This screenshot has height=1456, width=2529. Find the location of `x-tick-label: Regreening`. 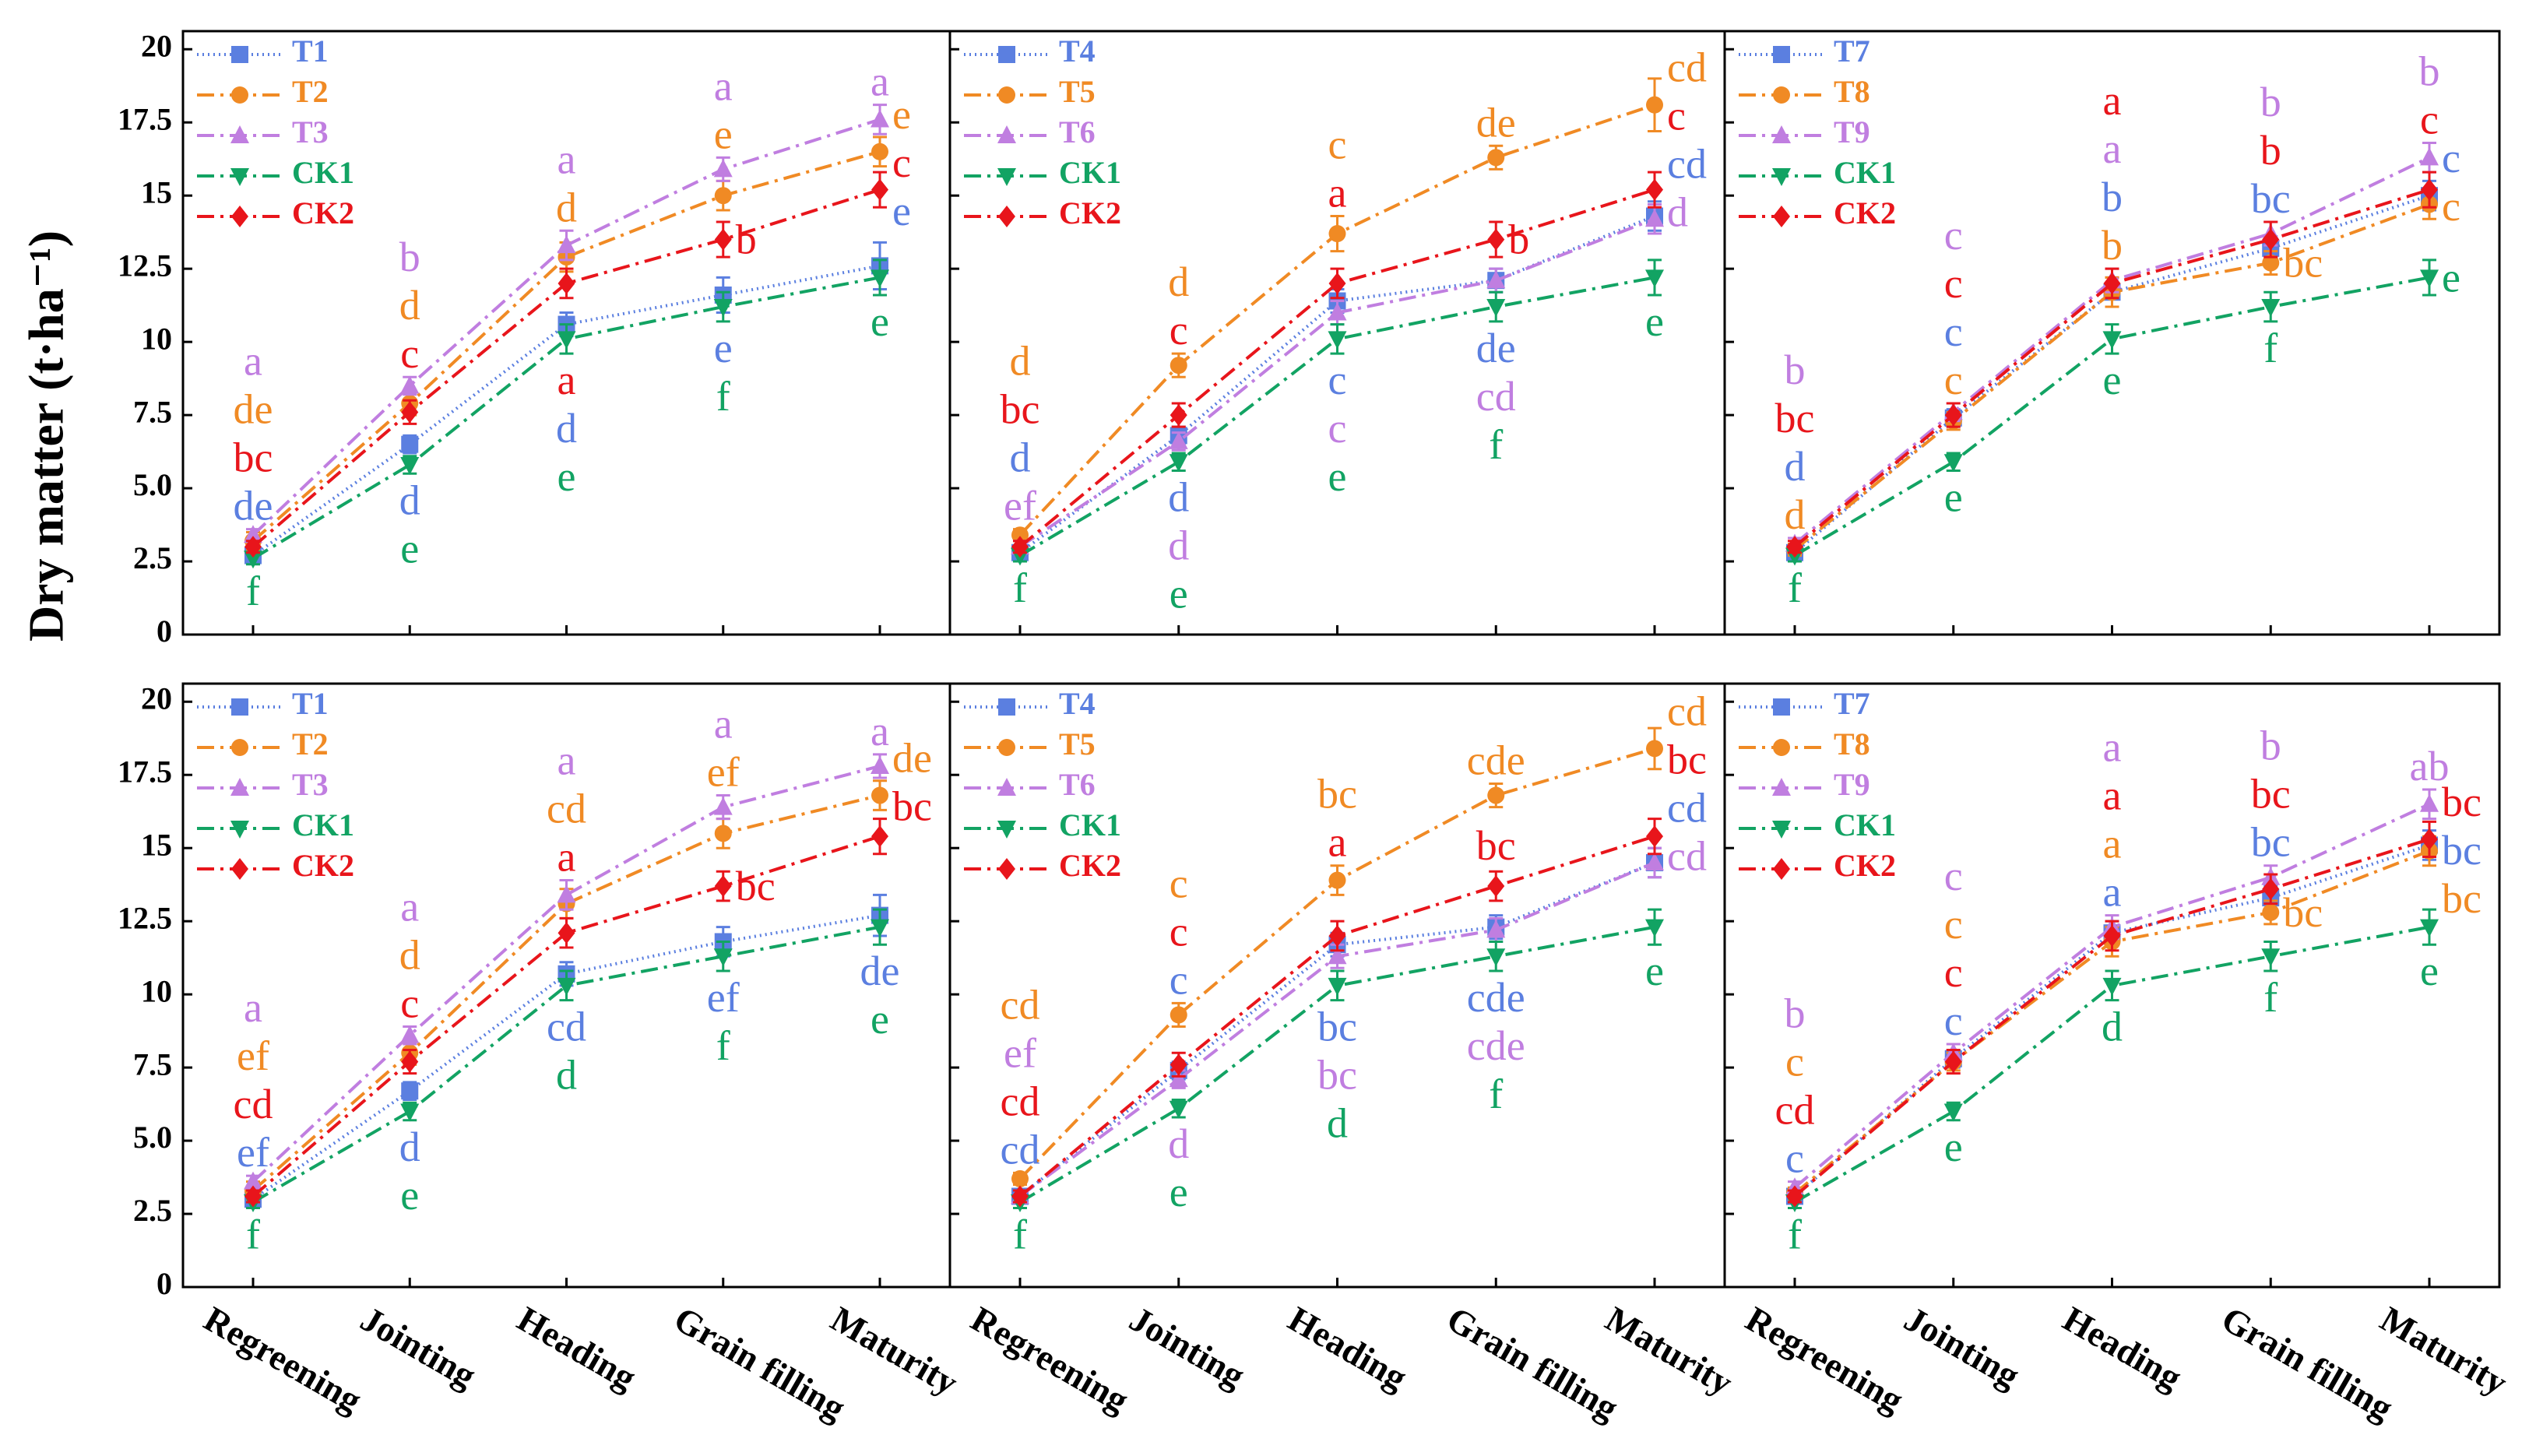

x-tick-label: Regreening is located at coordinates (1050, 1360).